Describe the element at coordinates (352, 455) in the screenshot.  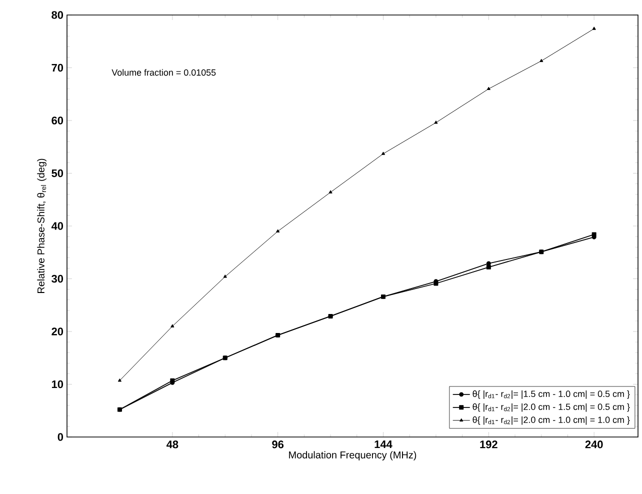
I see `x-axis-title: Modulation Frequency (MHz)` at that location.